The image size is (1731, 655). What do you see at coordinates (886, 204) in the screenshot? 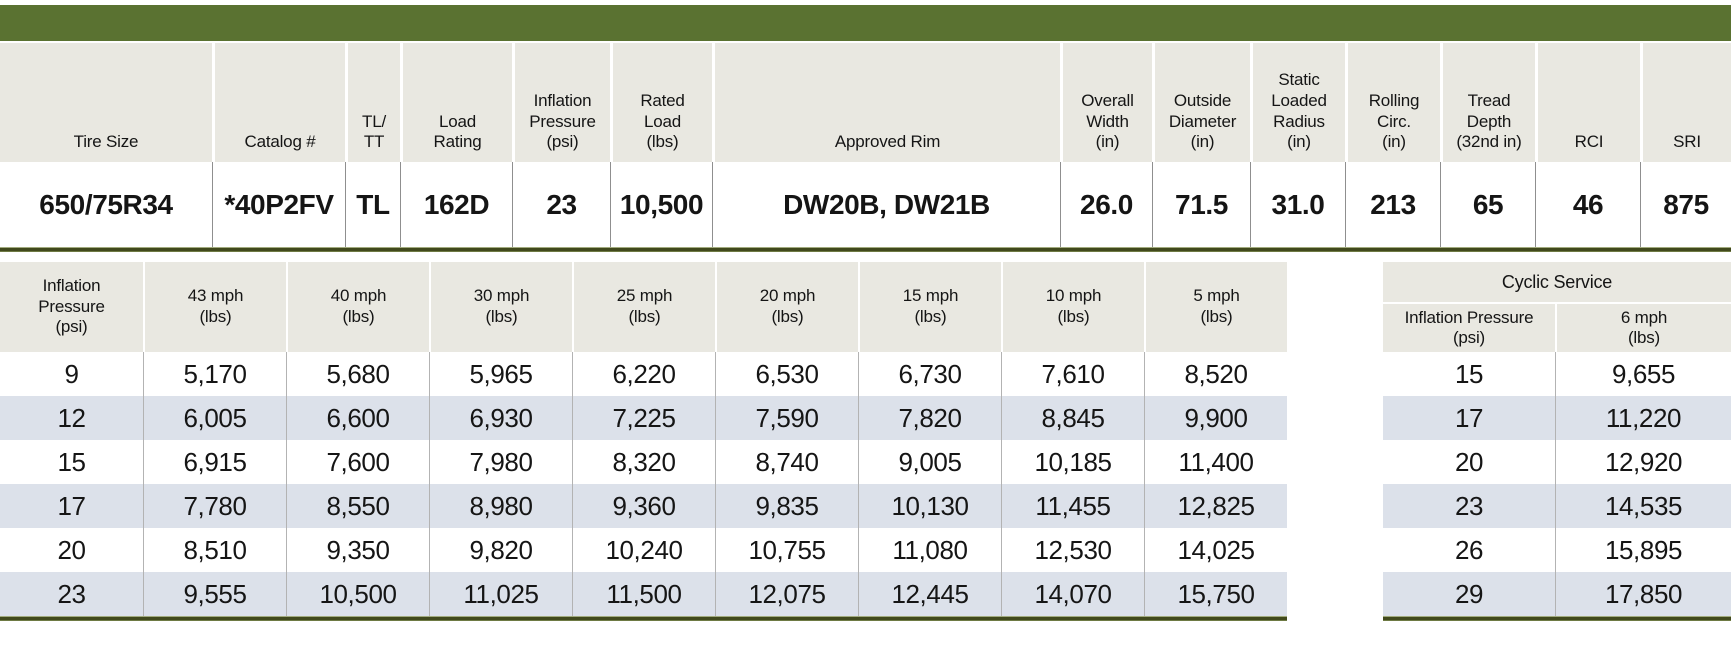
I see `spec-value-cell-6: DW20B, DW21B` at bounding box center [886, 204].